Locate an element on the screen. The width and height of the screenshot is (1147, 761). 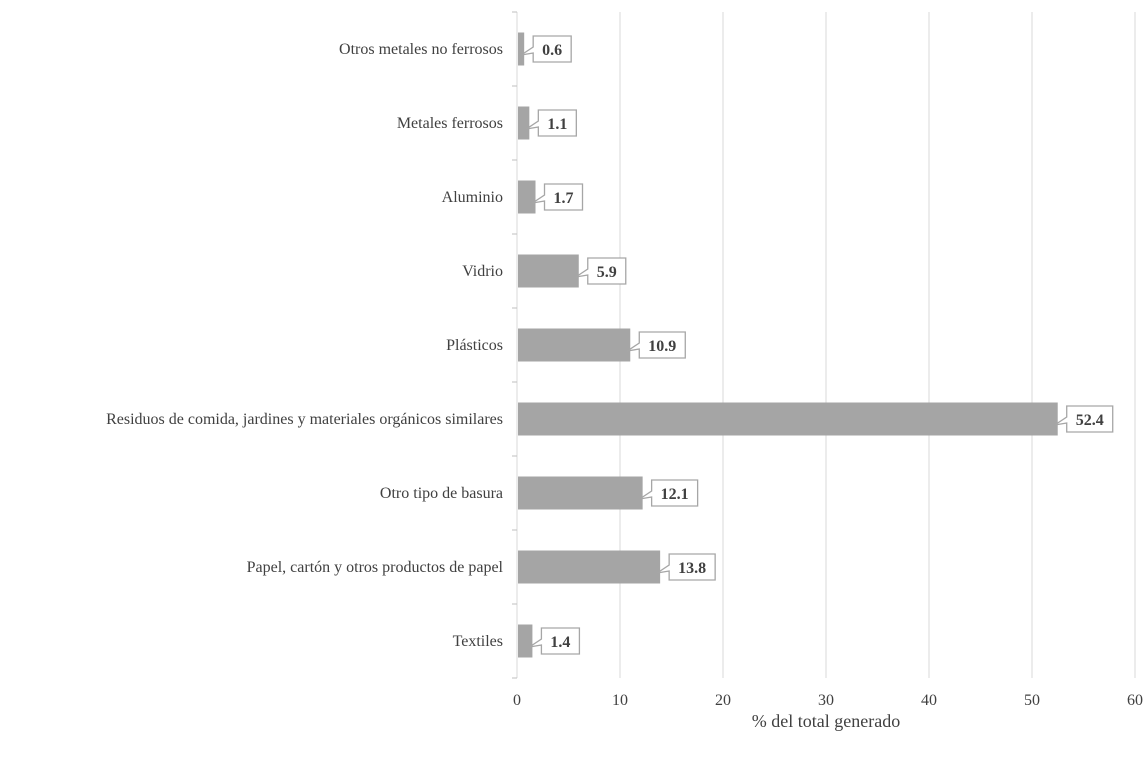
category-label: Otro tipo de basura is located at coordinates (441, 493).